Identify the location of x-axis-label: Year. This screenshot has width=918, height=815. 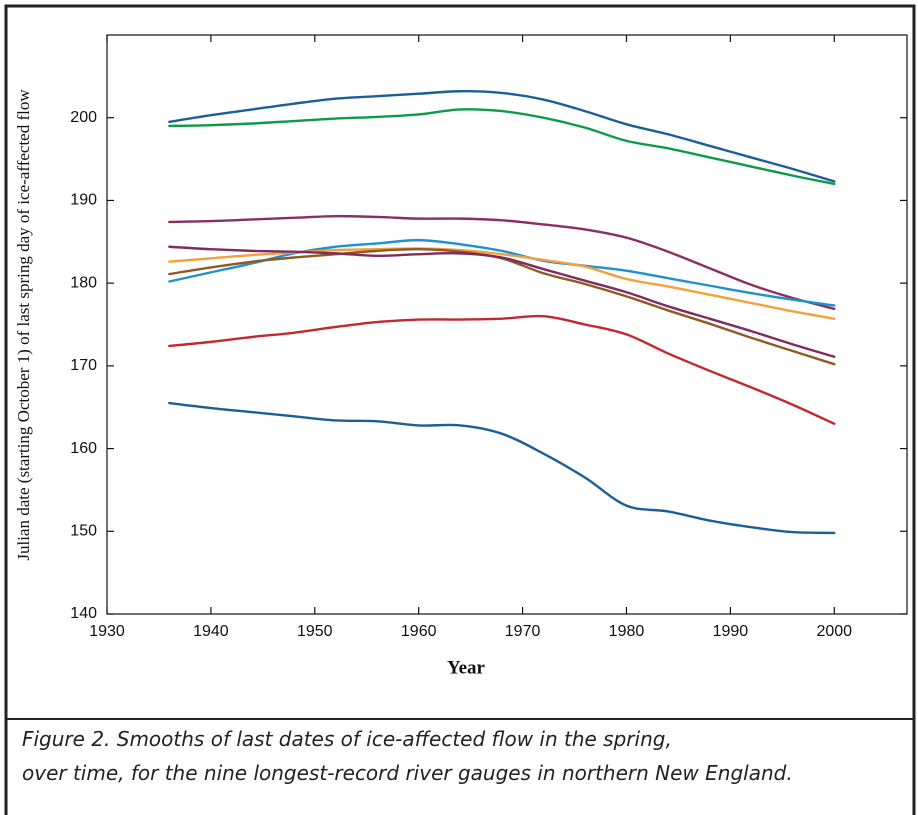
(466, 667).